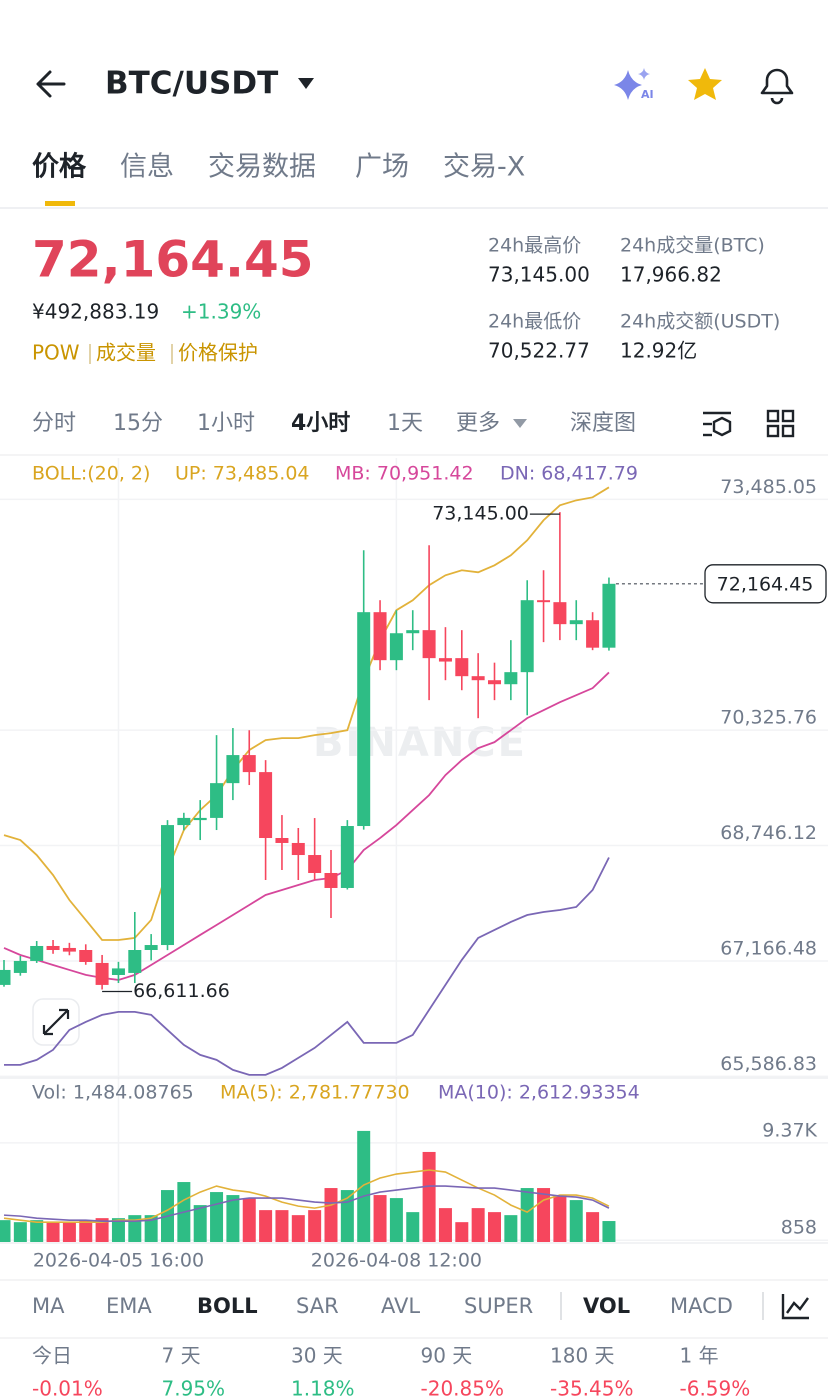 Image resolution: width=828 pixels, height=1400 pixels. Describe the element at coordinates (591, 1388) in the screenshot. I see `performance-value: -35.45%` at that location.